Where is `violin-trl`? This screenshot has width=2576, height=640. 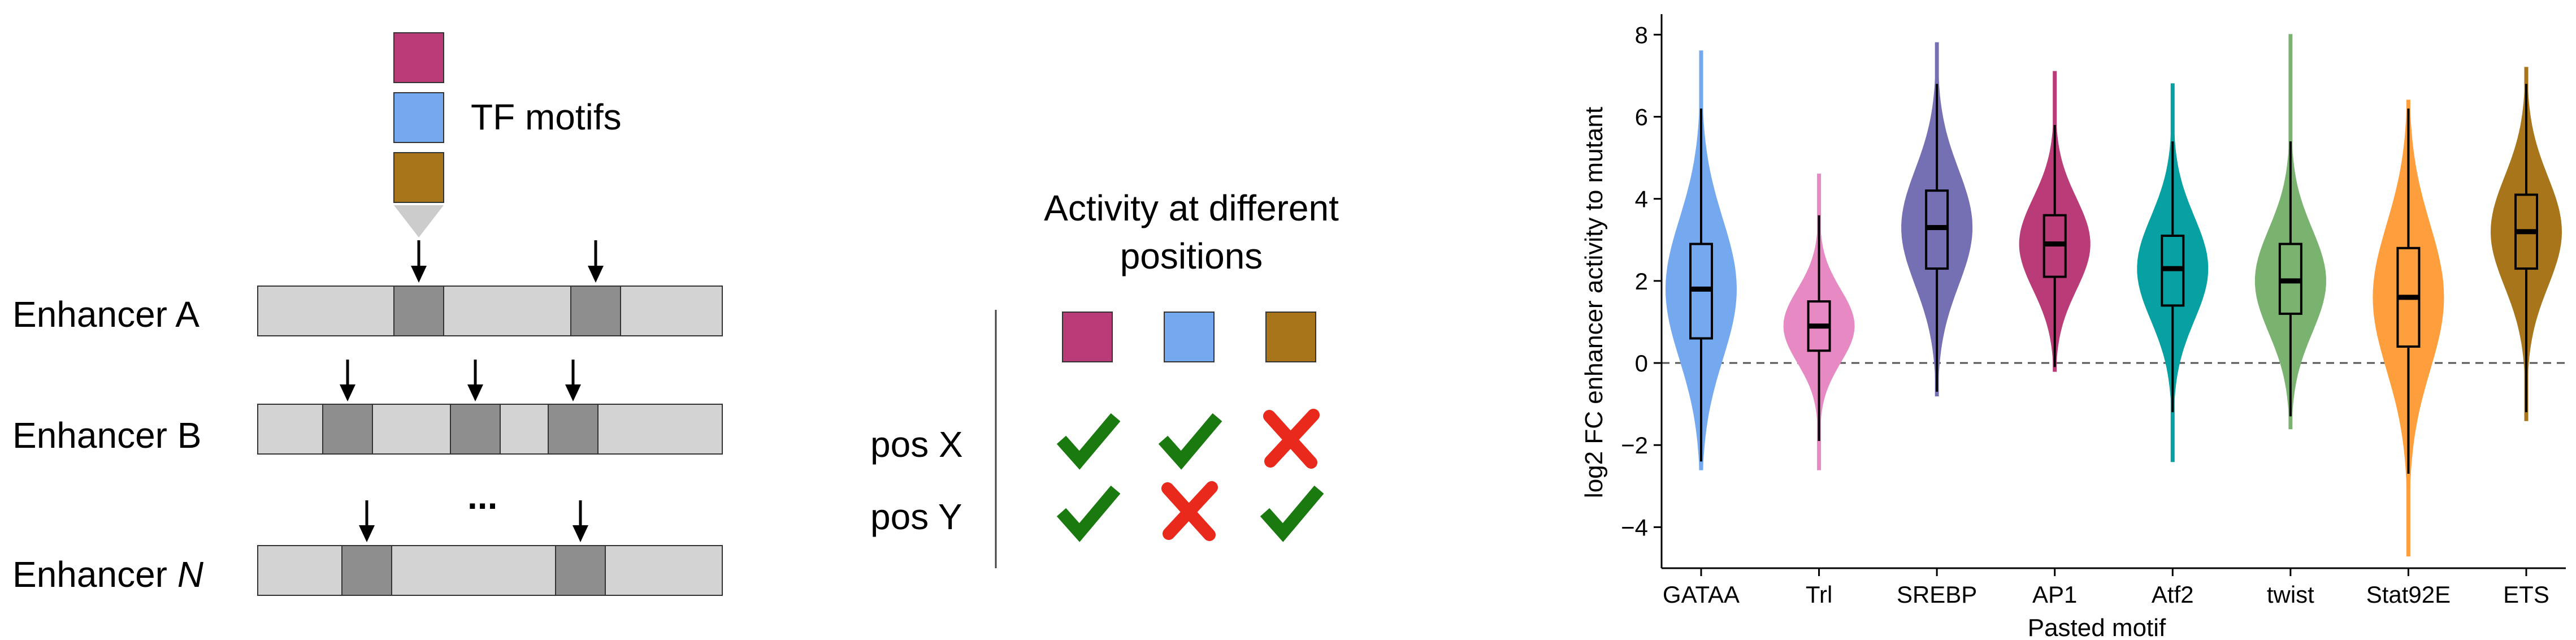
violin-trl is located at coordinates (1819, 322).